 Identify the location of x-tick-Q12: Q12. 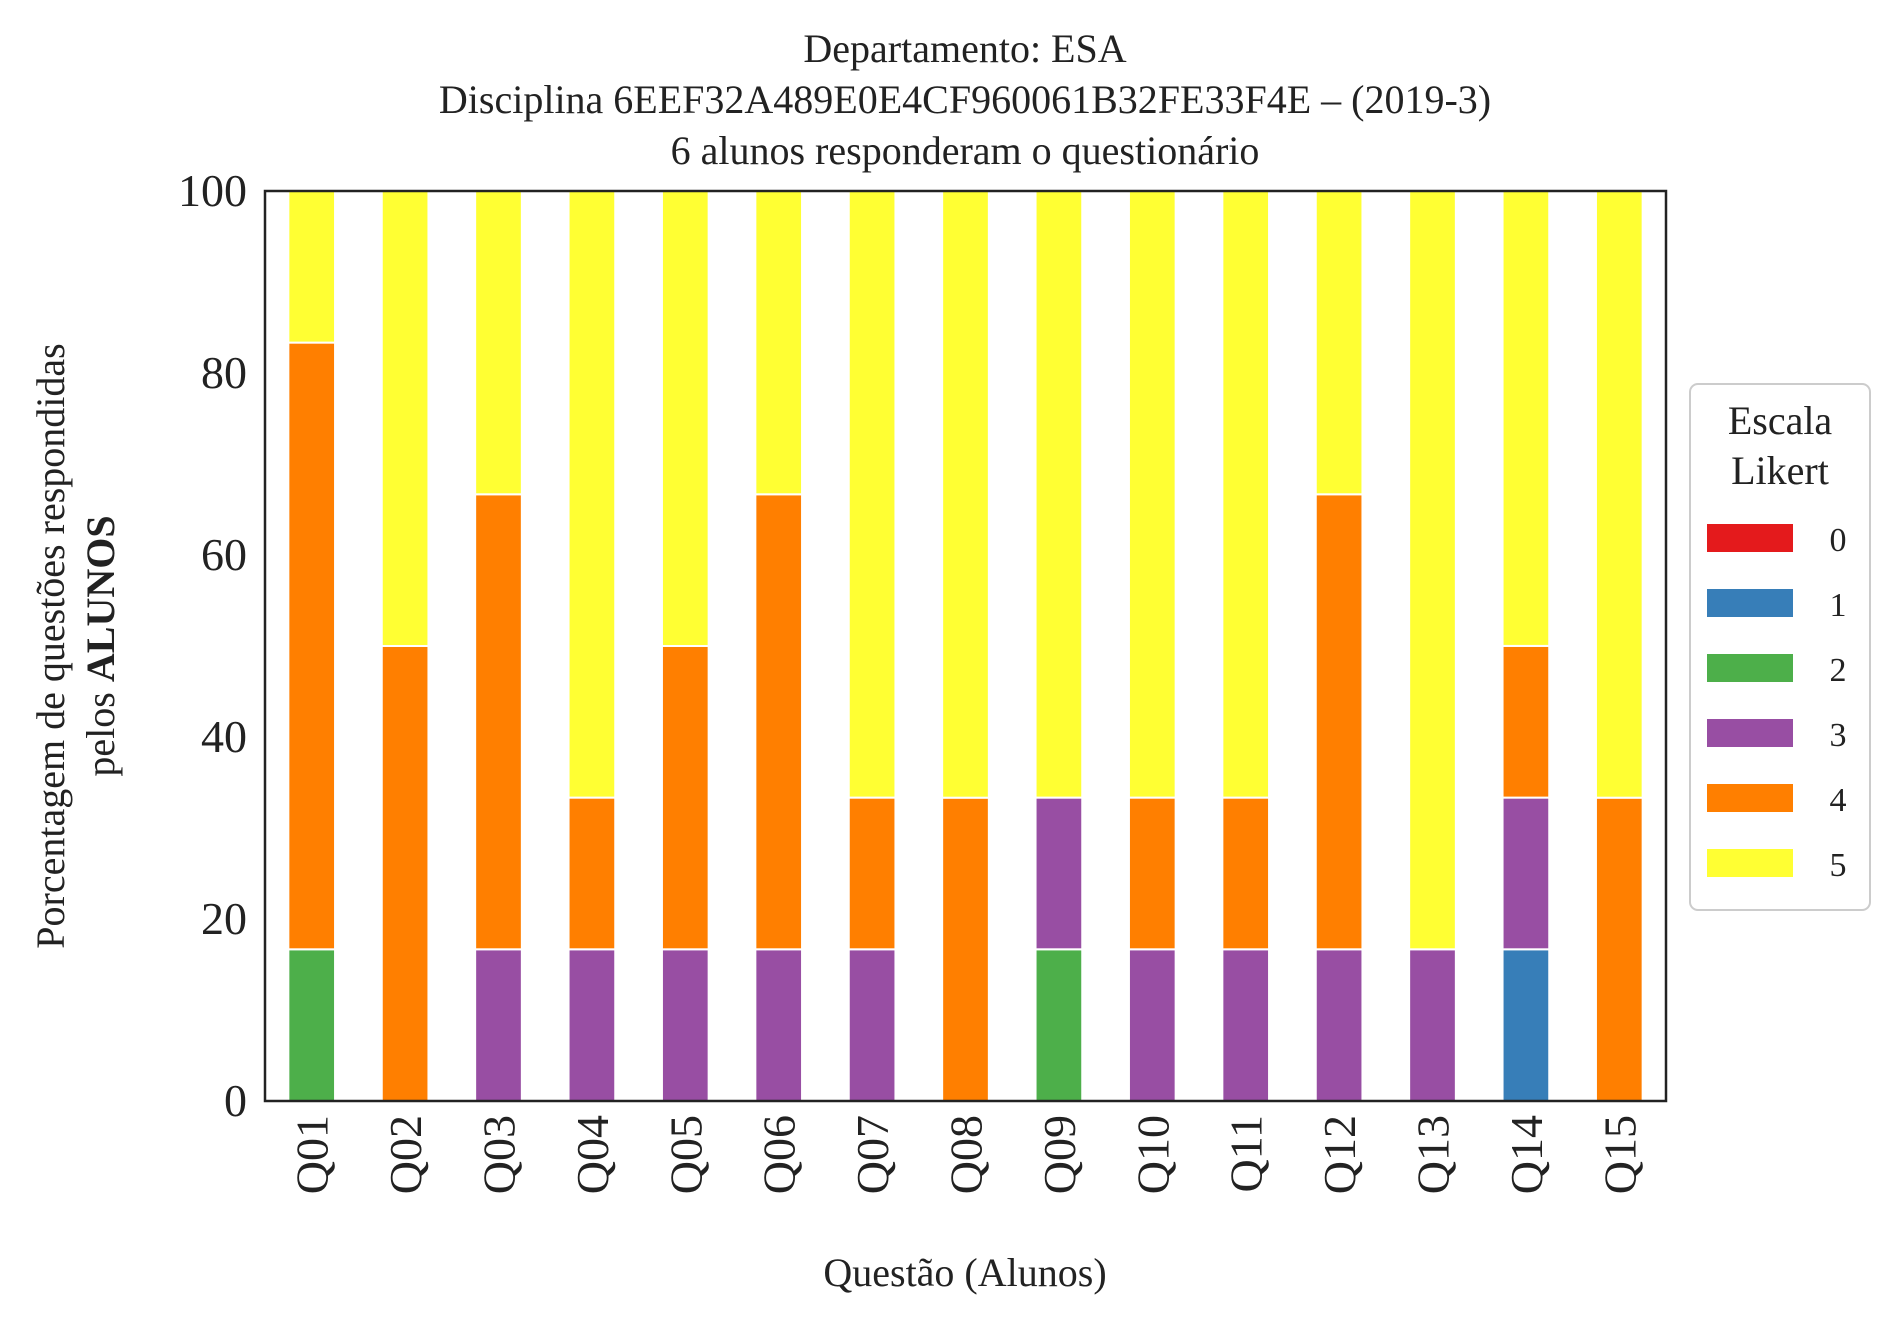
(1339, 1154).